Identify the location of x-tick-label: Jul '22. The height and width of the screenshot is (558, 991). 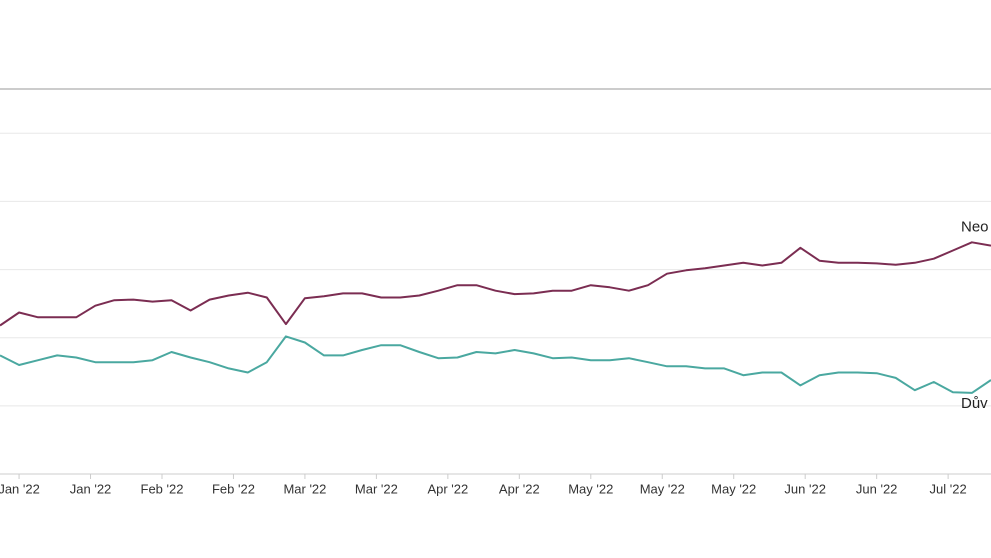
(948, 488).